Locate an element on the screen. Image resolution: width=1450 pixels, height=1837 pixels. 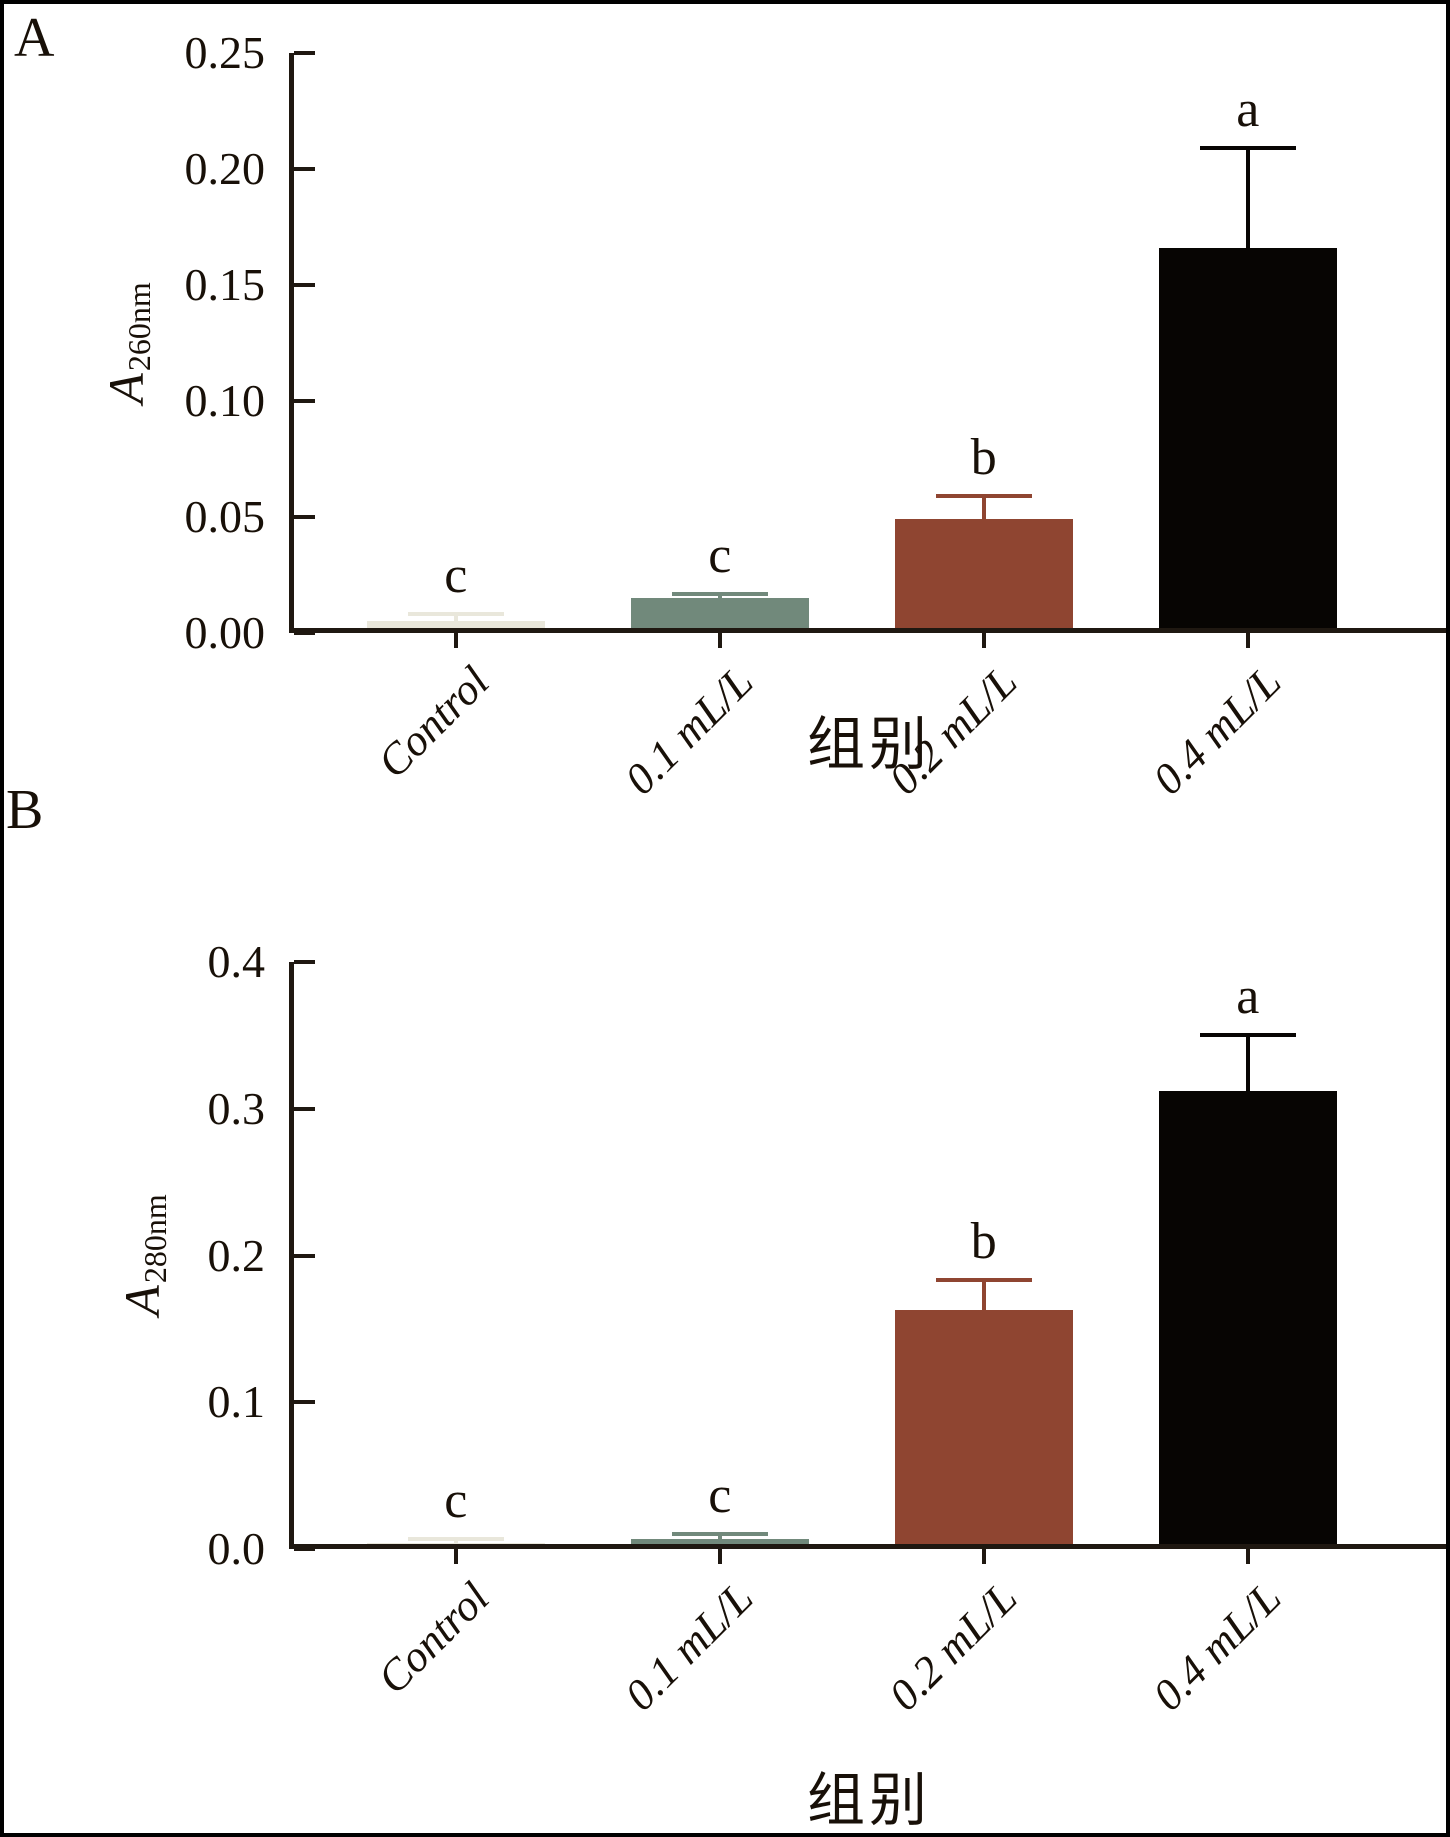
panel-a-x-axis-label: 组别 is located at coordinates (868, 744).